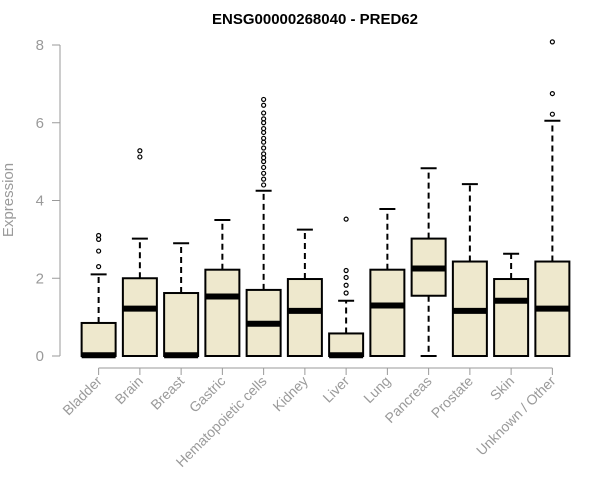 This screenshot has height=500, width=600. I want to click on box-hematopoietic-cells, so click(263, 227).